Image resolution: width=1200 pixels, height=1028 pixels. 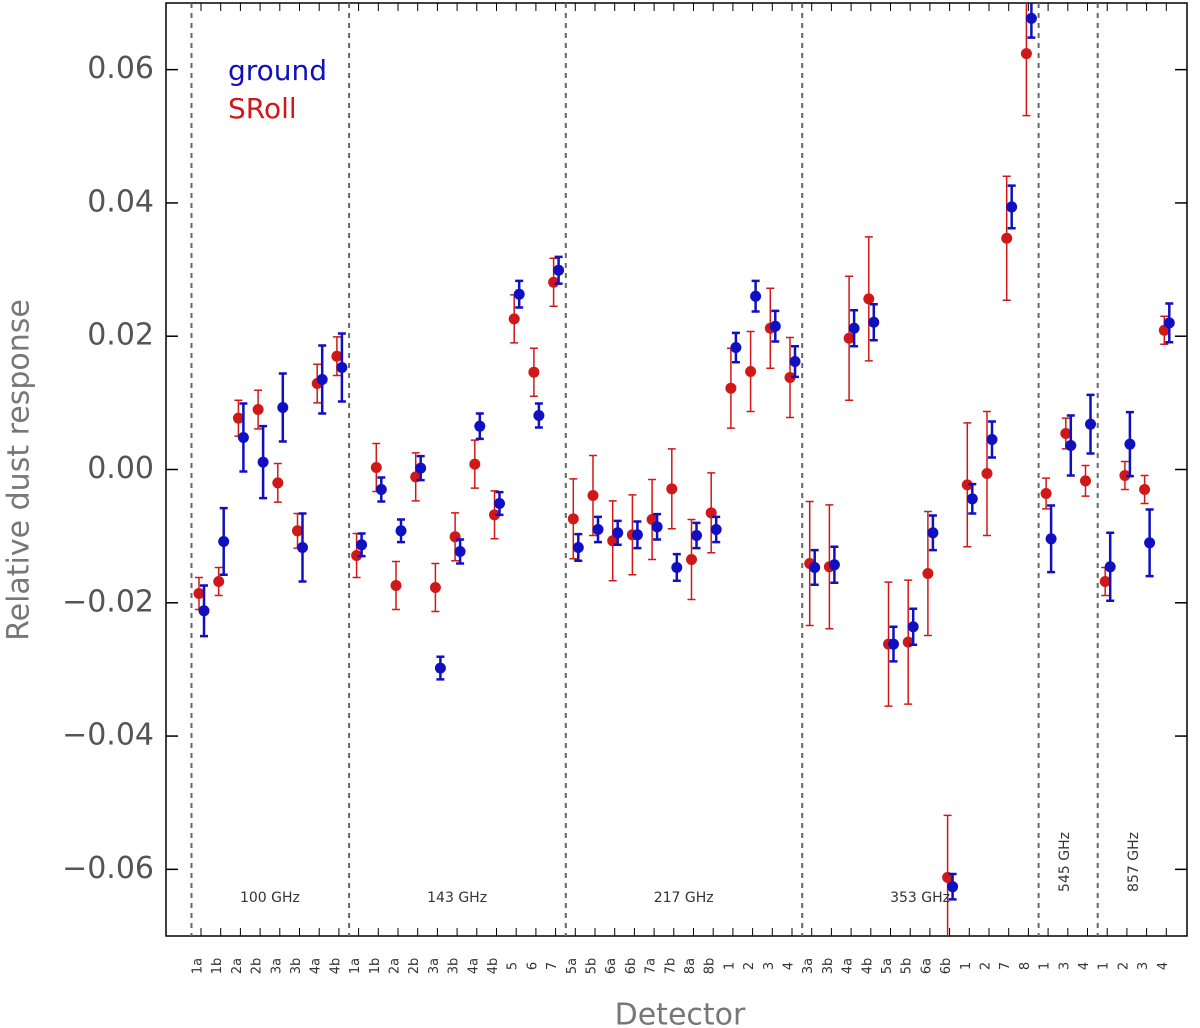 I want to click on y-tick-label: −0.02, so click(x=108, y=601).